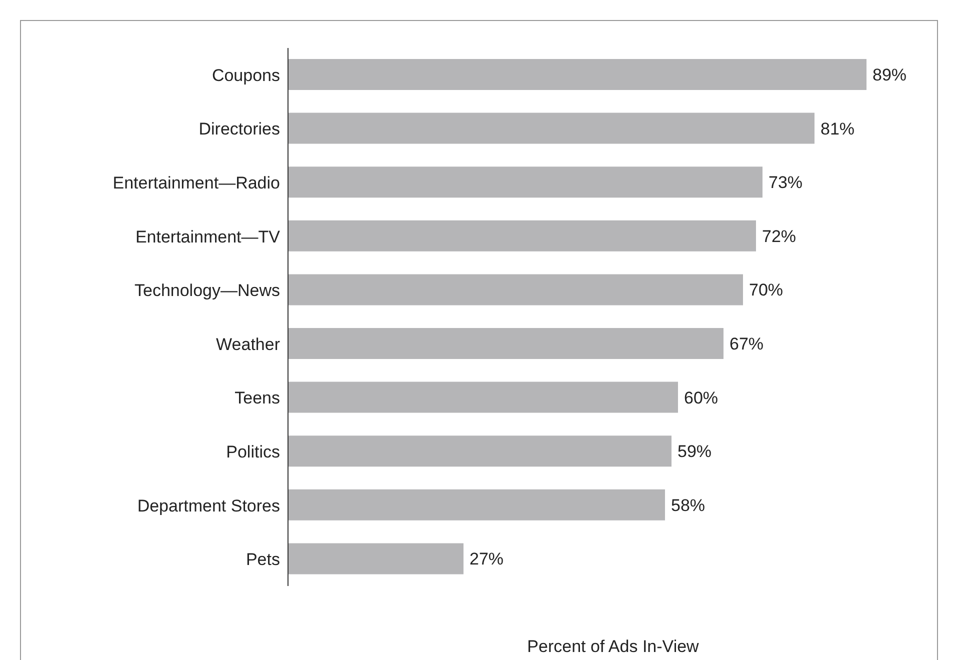  I want to click on y-tick-label: Entertainment—Radio, so click(196, 183).